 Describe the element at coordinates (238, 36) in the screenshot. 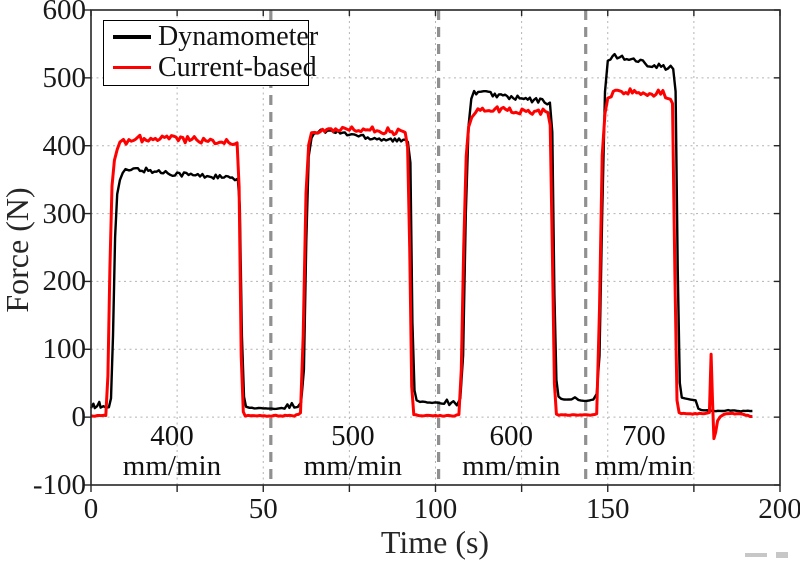

I see `legend-label: Dynamometer` at that location.